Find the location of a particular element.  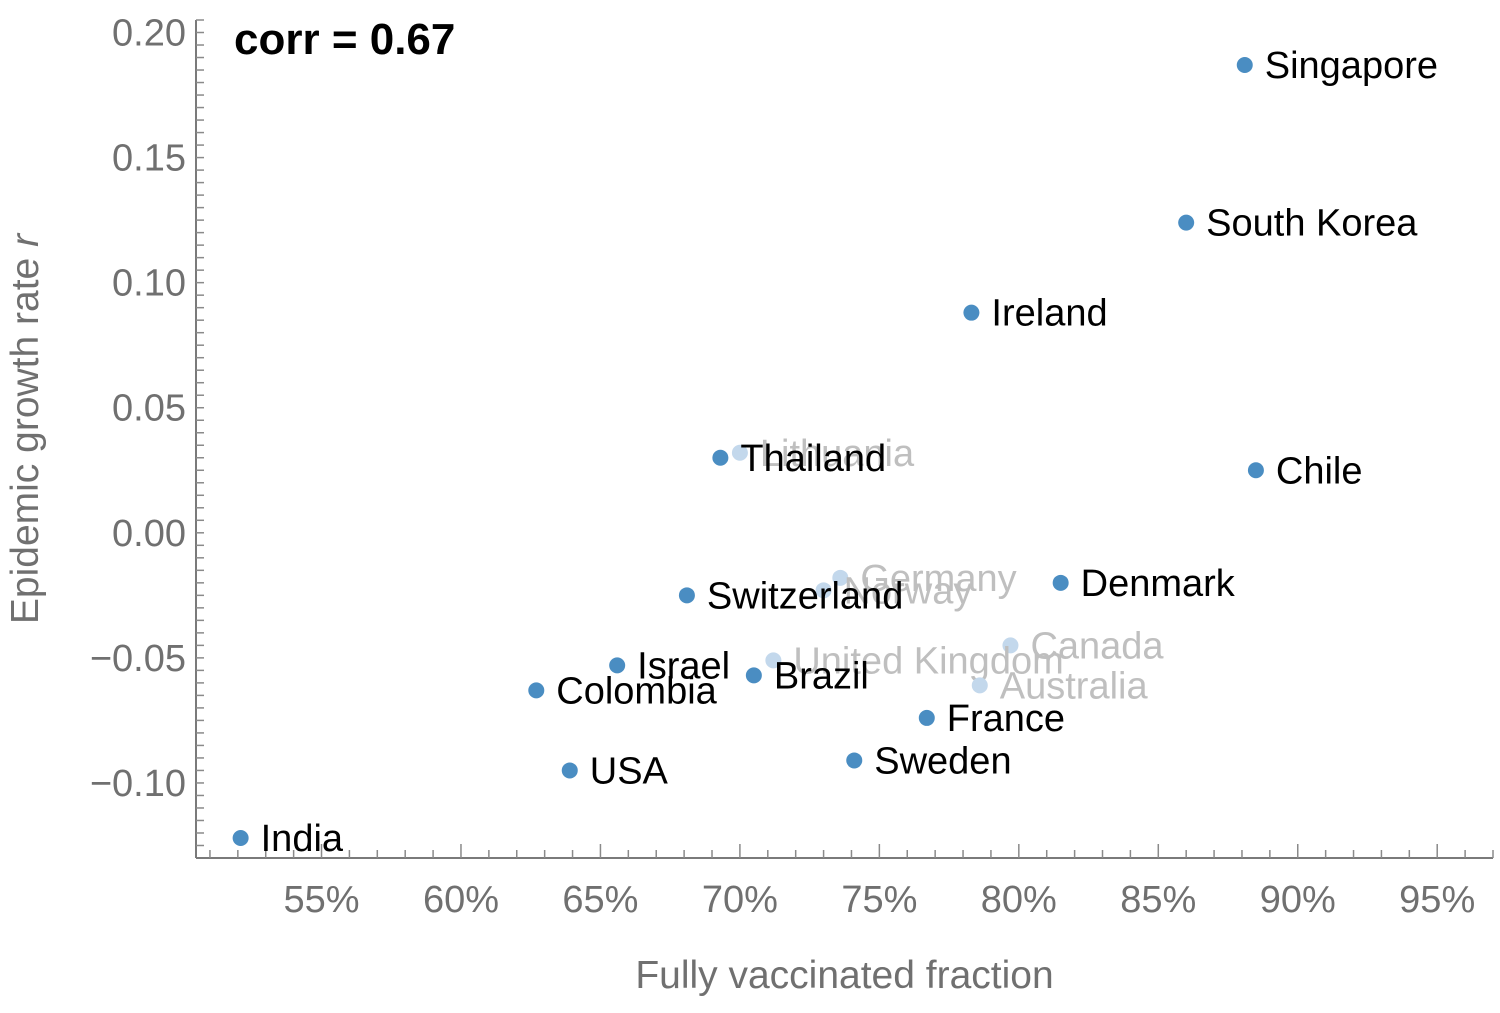

point-label: Colombia is located at coordinates (636, 691).